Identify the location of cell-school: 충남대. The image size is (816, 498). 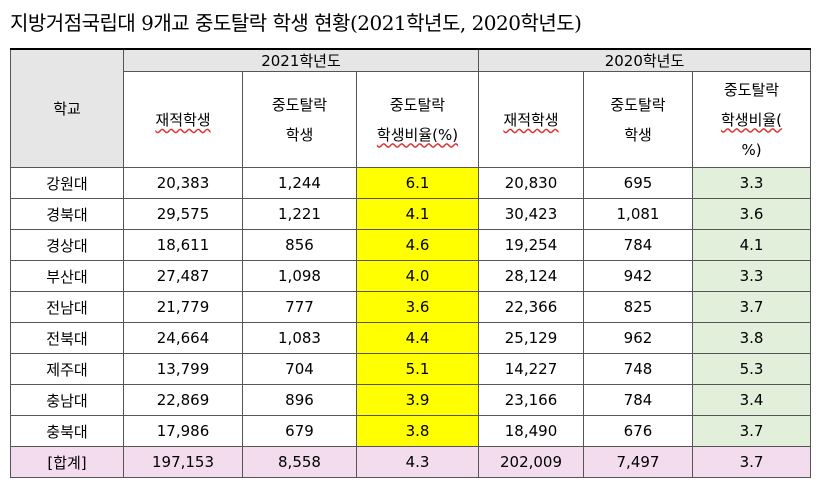
(67, 400).